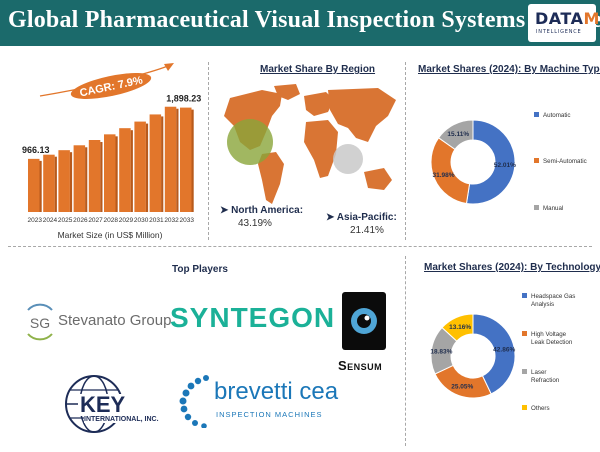 The width and height of the screenshot is (600, 452). Describe the element at coordinates (378, 179) in the screenshot. I see `australia-shape` at that location.